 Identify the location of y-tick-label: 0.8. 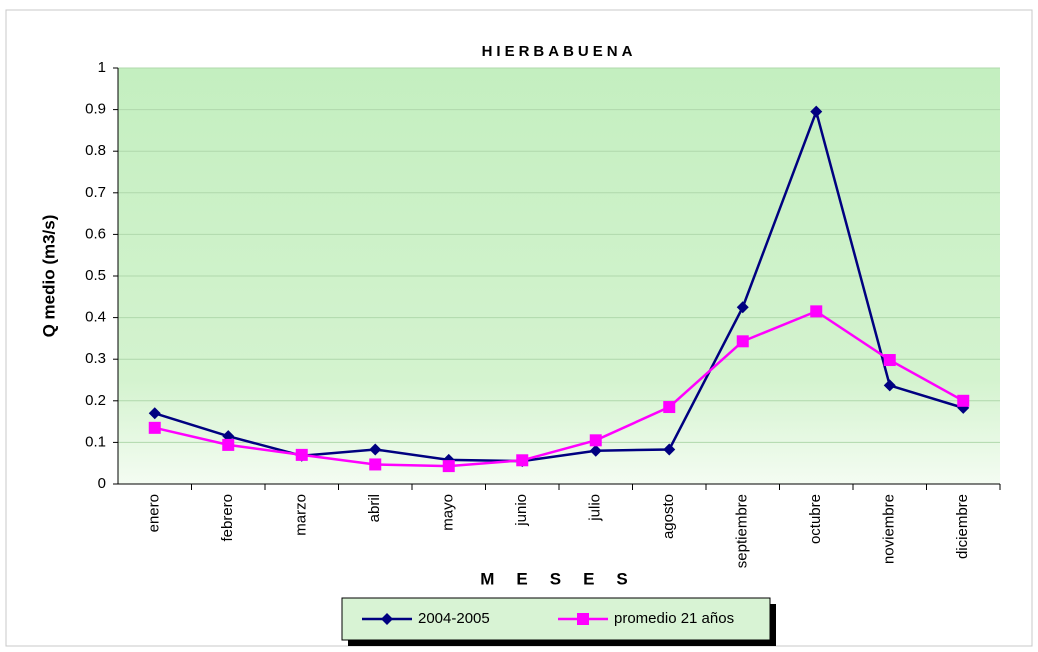
(95, 150).